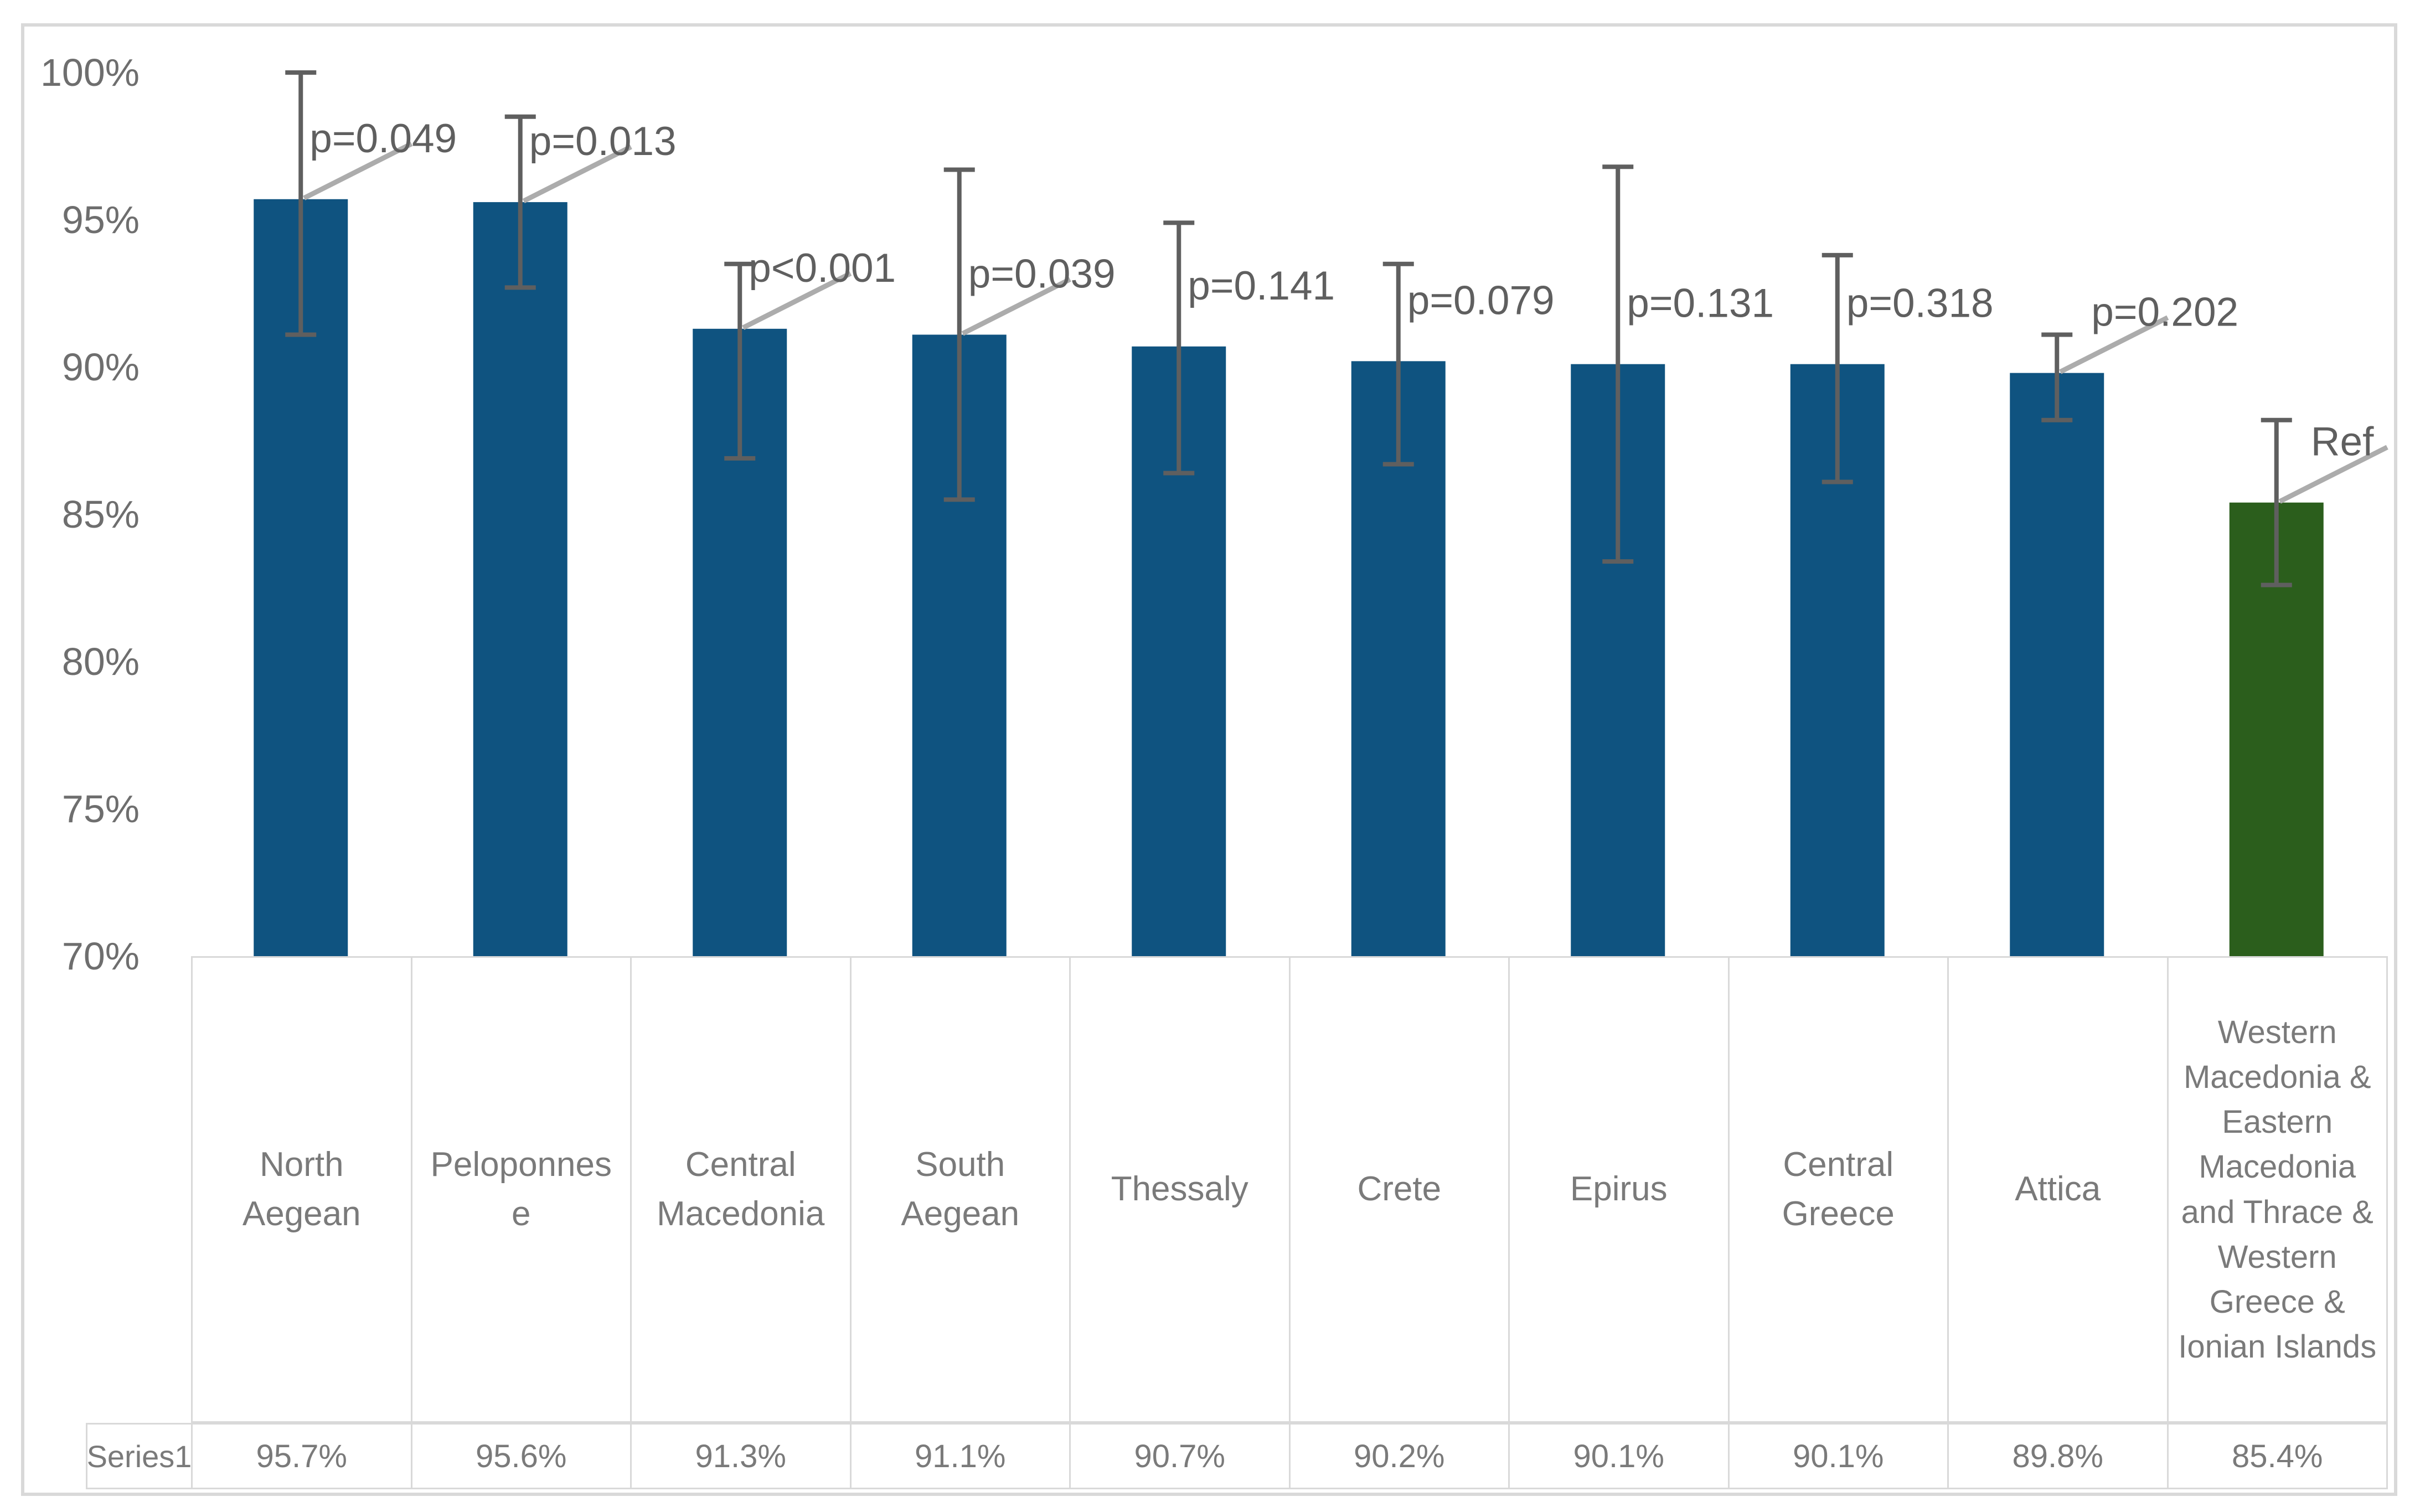  I want to click on series-row-header: Series1, so click(140, 1456).